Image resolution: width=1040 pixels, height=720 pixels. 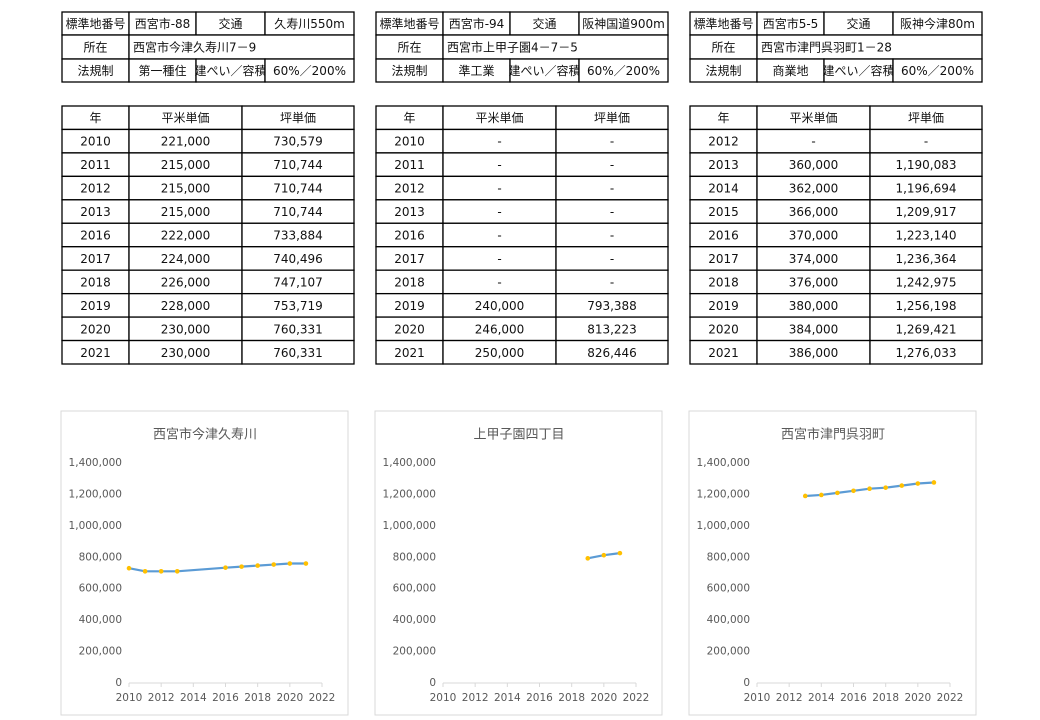 I want to click on cell-text: 西宮市今津久寿川7－9, so click(x=194, y=47).